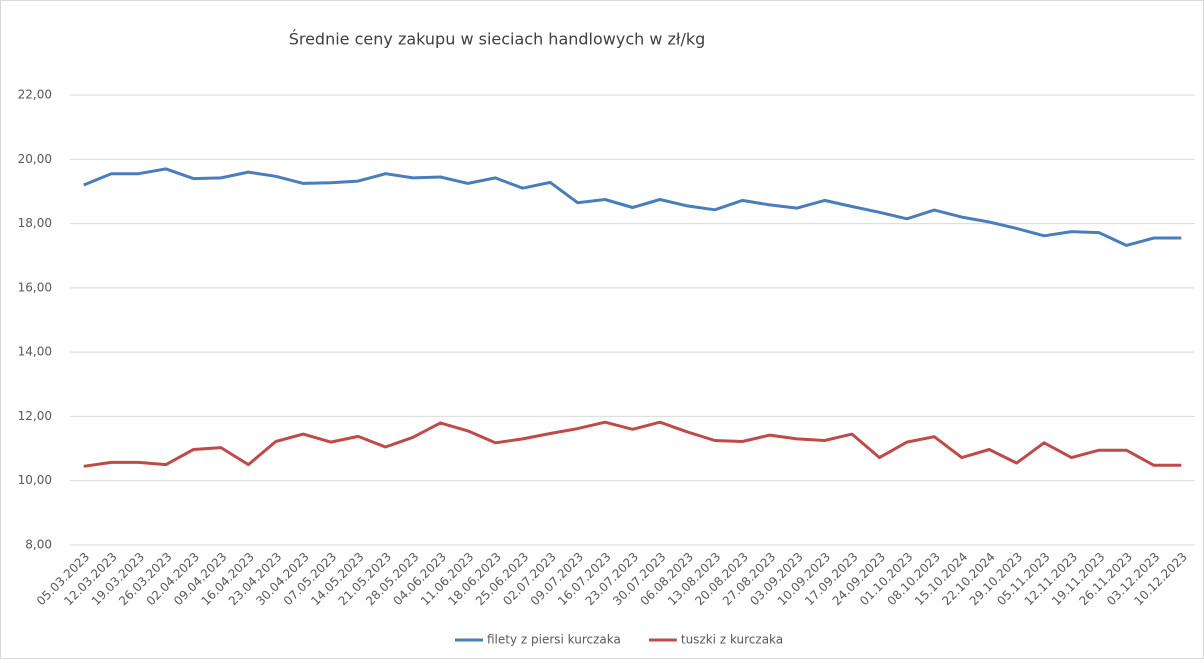  I want to click on legend-label: filety z piersi kurczaka, so click(554, 640).